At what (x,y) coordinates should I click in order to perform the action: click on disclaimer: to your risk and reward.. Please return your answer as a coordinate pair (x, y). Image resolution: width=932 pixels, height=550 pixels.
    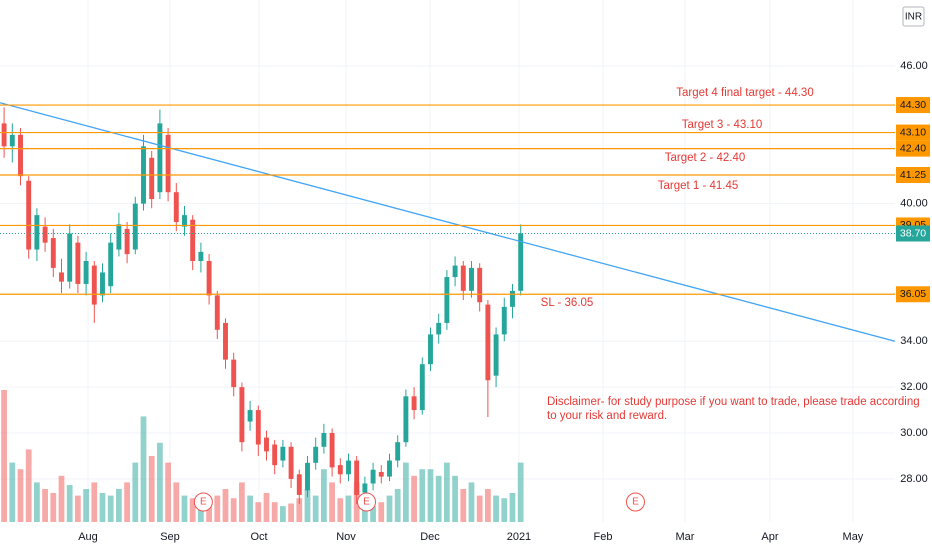
    Looking at the image, I should click on (607, 416).